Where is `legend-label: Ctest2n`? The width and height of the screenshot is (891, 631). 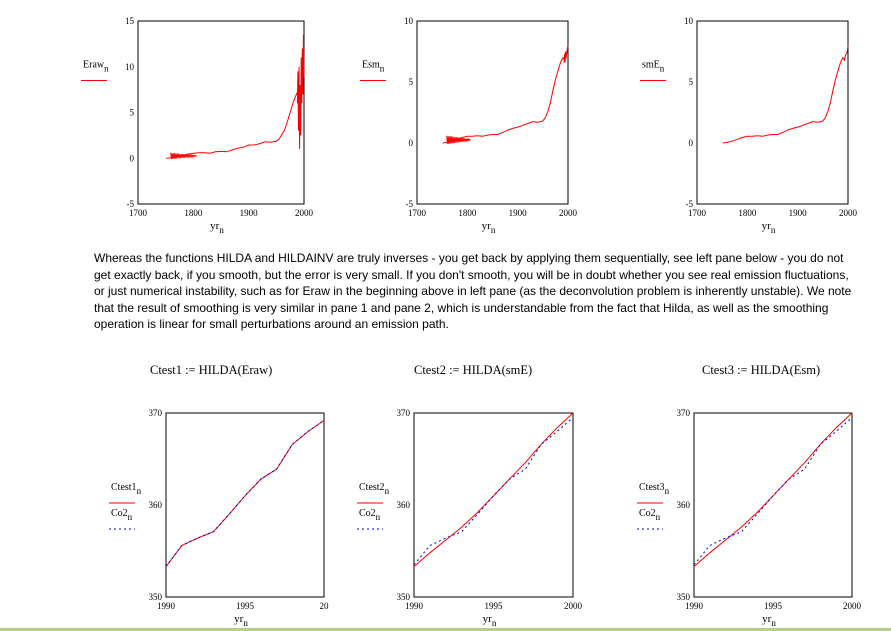
legend-label: Ctest2n is located at coordinates (374, 489).